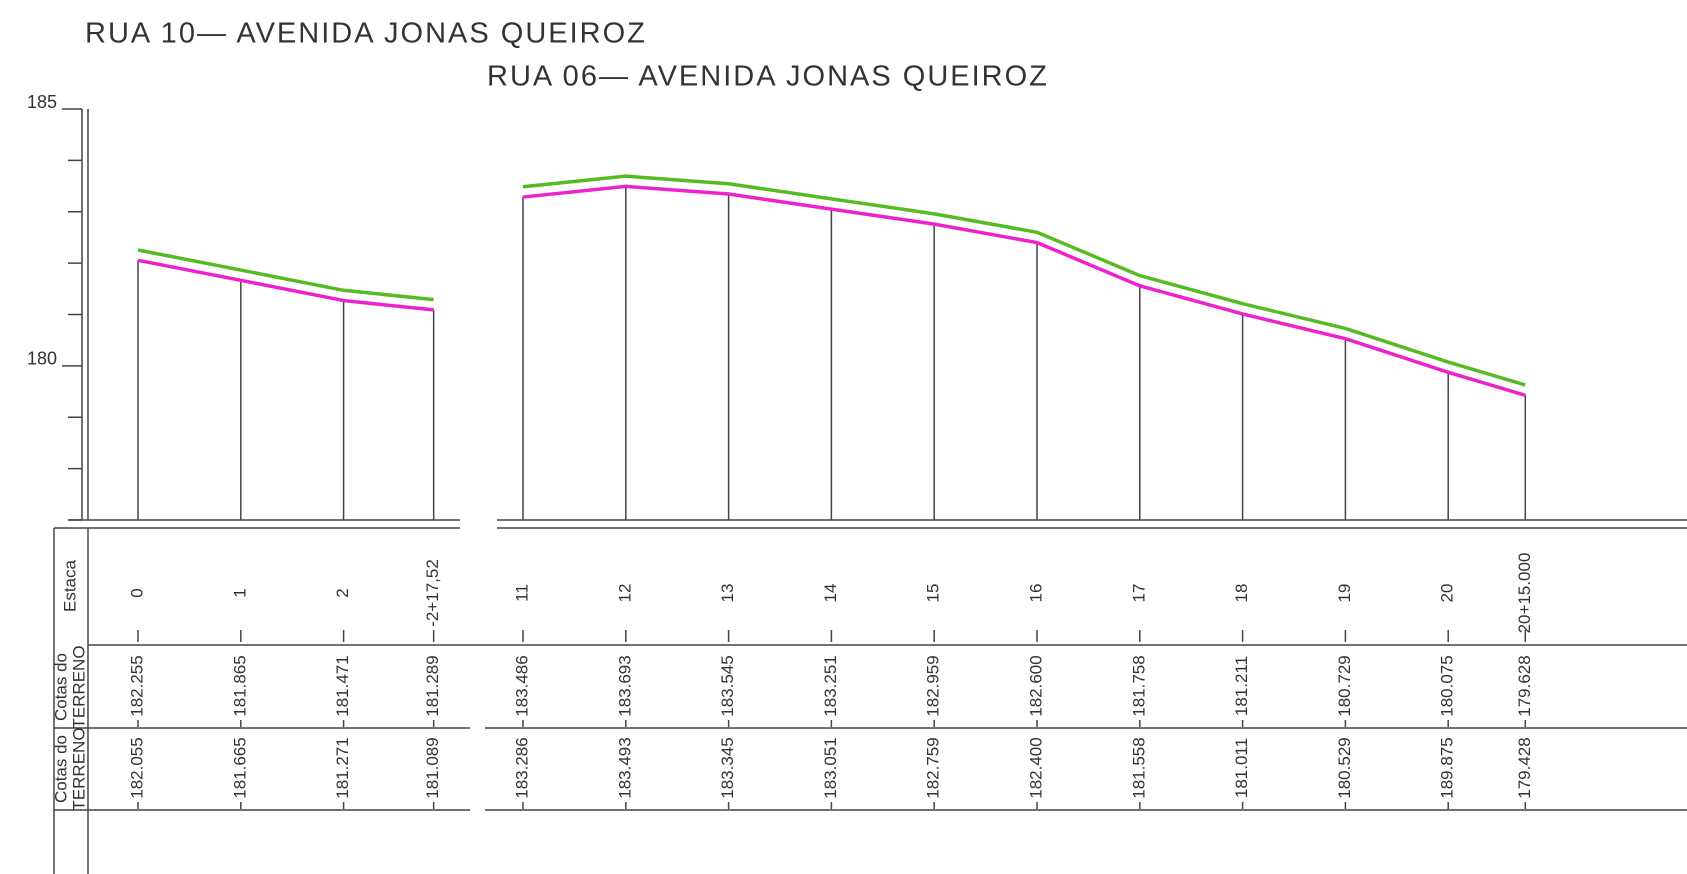  What do you see at coordinates (1035, 767) in the screenshot?
I see `table-value: 182.400` at bounding box center [1035, 767].